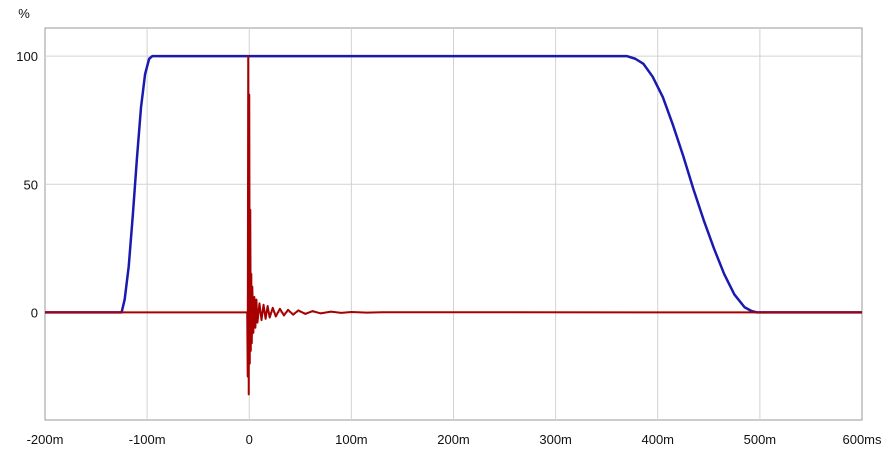 This screenshot has height=453, width=890. Describe the element at coordinates (45, 439) in the screenshot. I see `x-tick-label: -200m` at that location.